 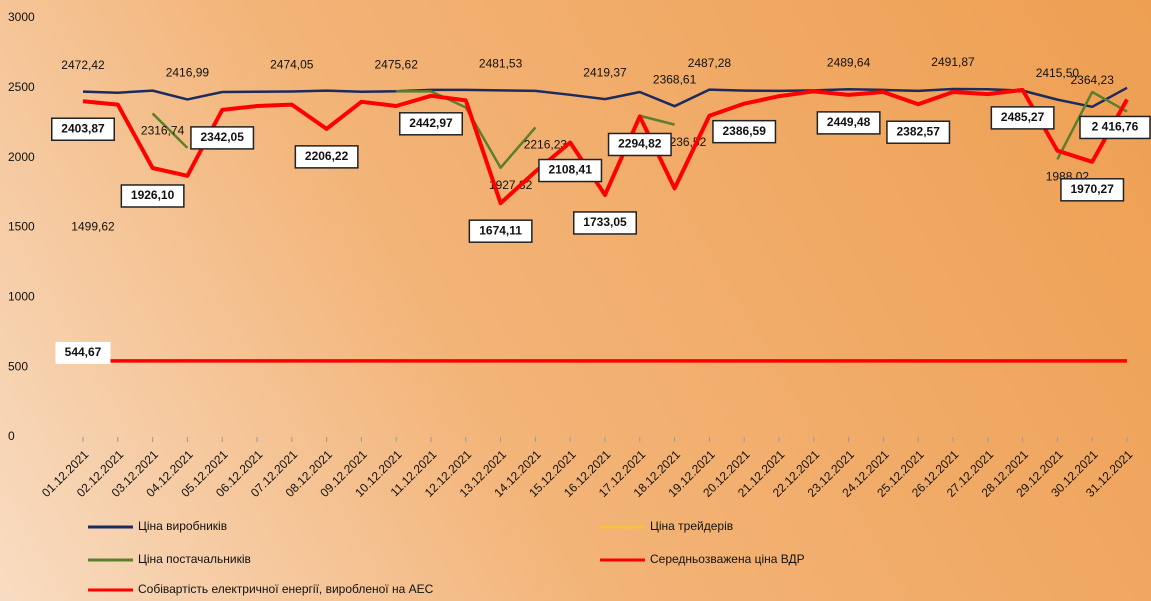 What do you see at coordinates (21, 297) in the screenshot?
I see `y-tick-label: 1000` at bounding box center [21, 297].